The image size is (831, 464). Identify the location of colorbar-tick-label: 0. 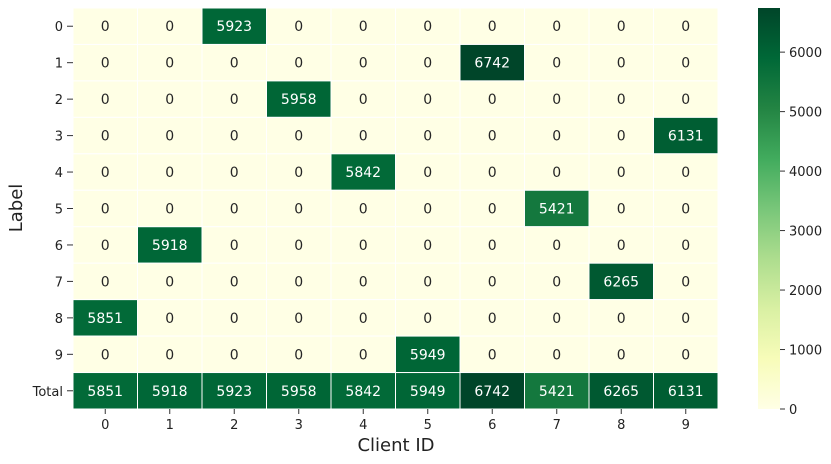
(793, 410).